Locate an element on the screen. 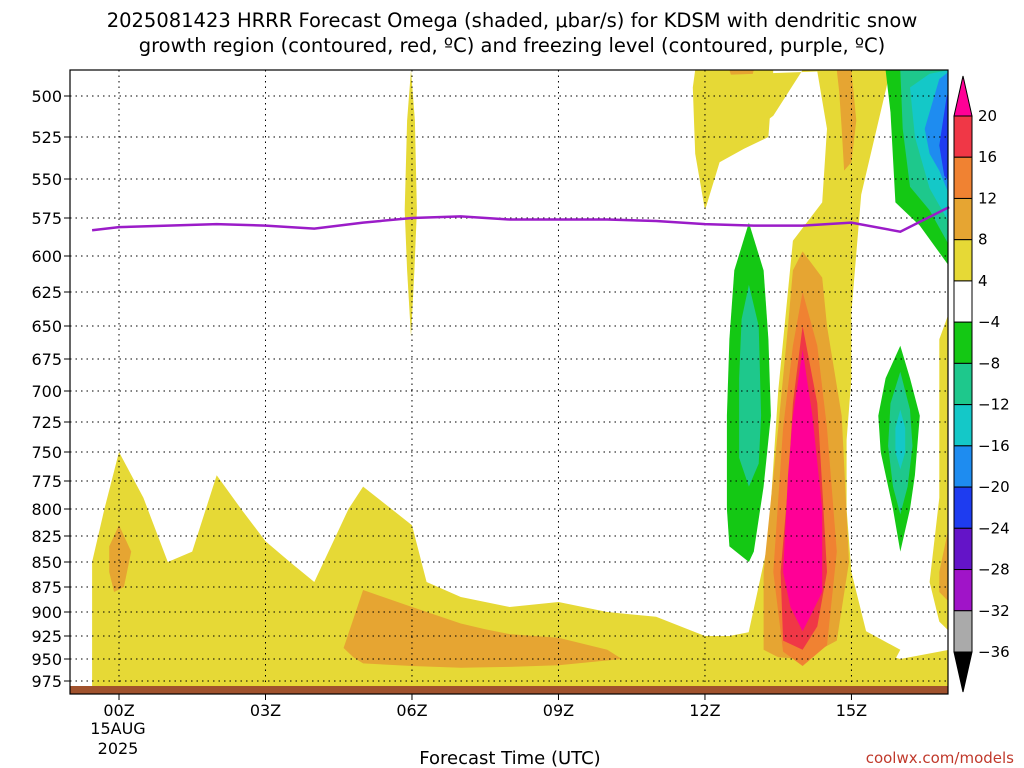 Image resolution: width=1024 pixels, height=768 pixels. x-date-label-day: 15AUG is located at coordinates (117, 728).